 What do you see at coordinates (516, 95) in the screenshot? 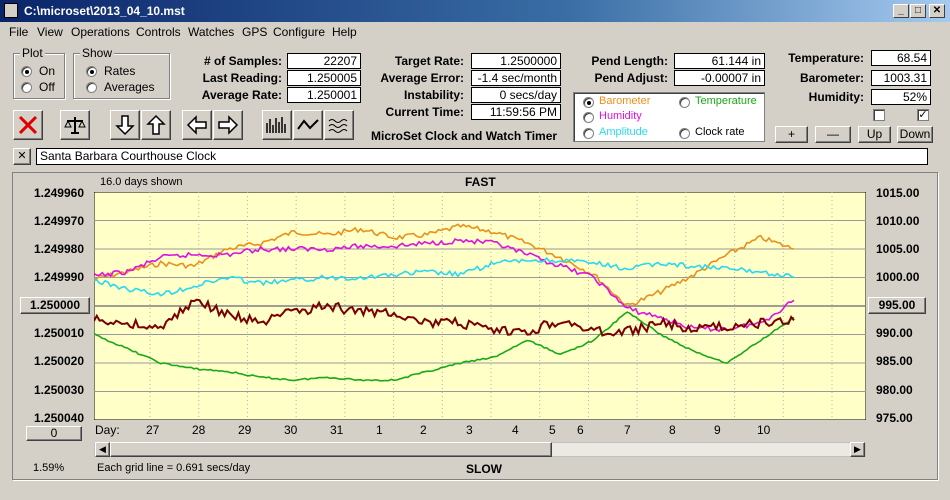
I see `instability-field: 0 secs/day` at bounding box center [516, 95].